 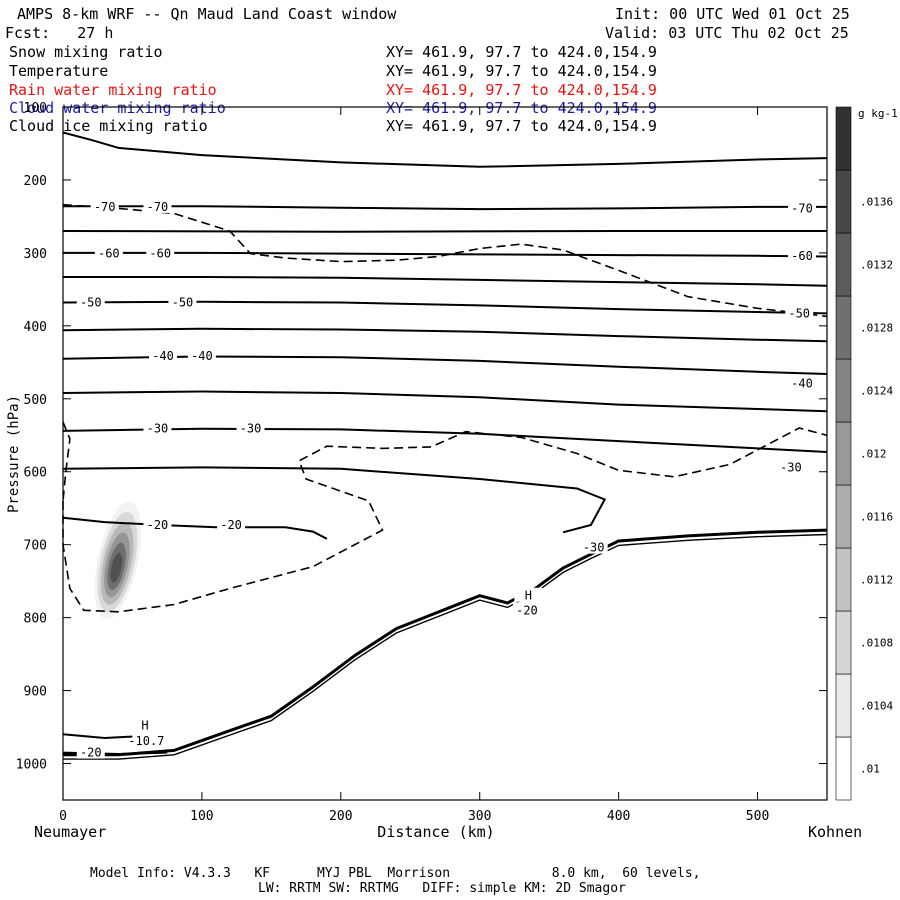 What do you see at coordinates (195, 528) in the screenshot?
I see `temperature-contour-t12` at bounding box center [195, 528].